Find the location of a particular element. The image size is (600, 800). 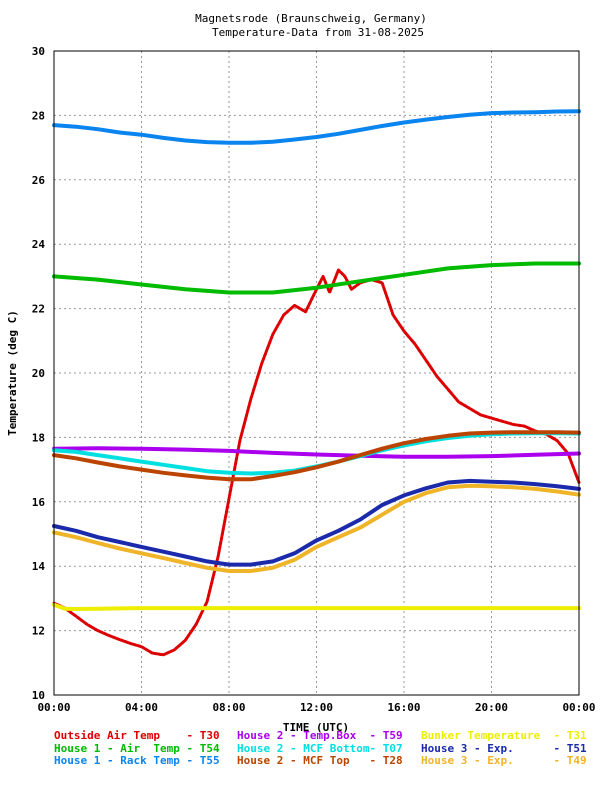

y-tick-label: 26 is located at coordinates (39, 180).